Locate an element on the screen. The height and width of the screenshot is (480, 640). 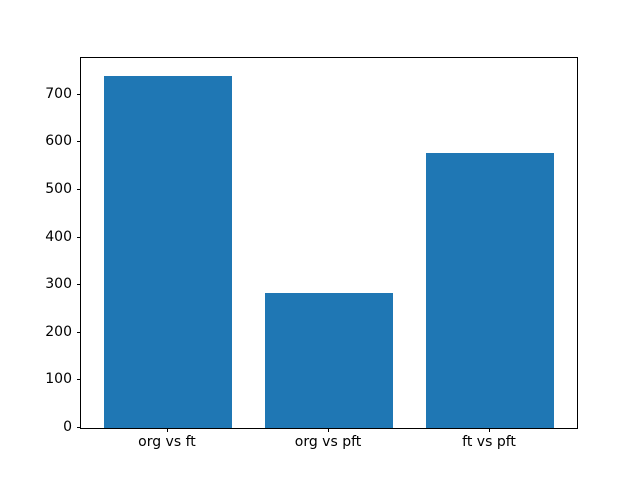
y-tick-label: 100 is located at coordinates (58, 379).